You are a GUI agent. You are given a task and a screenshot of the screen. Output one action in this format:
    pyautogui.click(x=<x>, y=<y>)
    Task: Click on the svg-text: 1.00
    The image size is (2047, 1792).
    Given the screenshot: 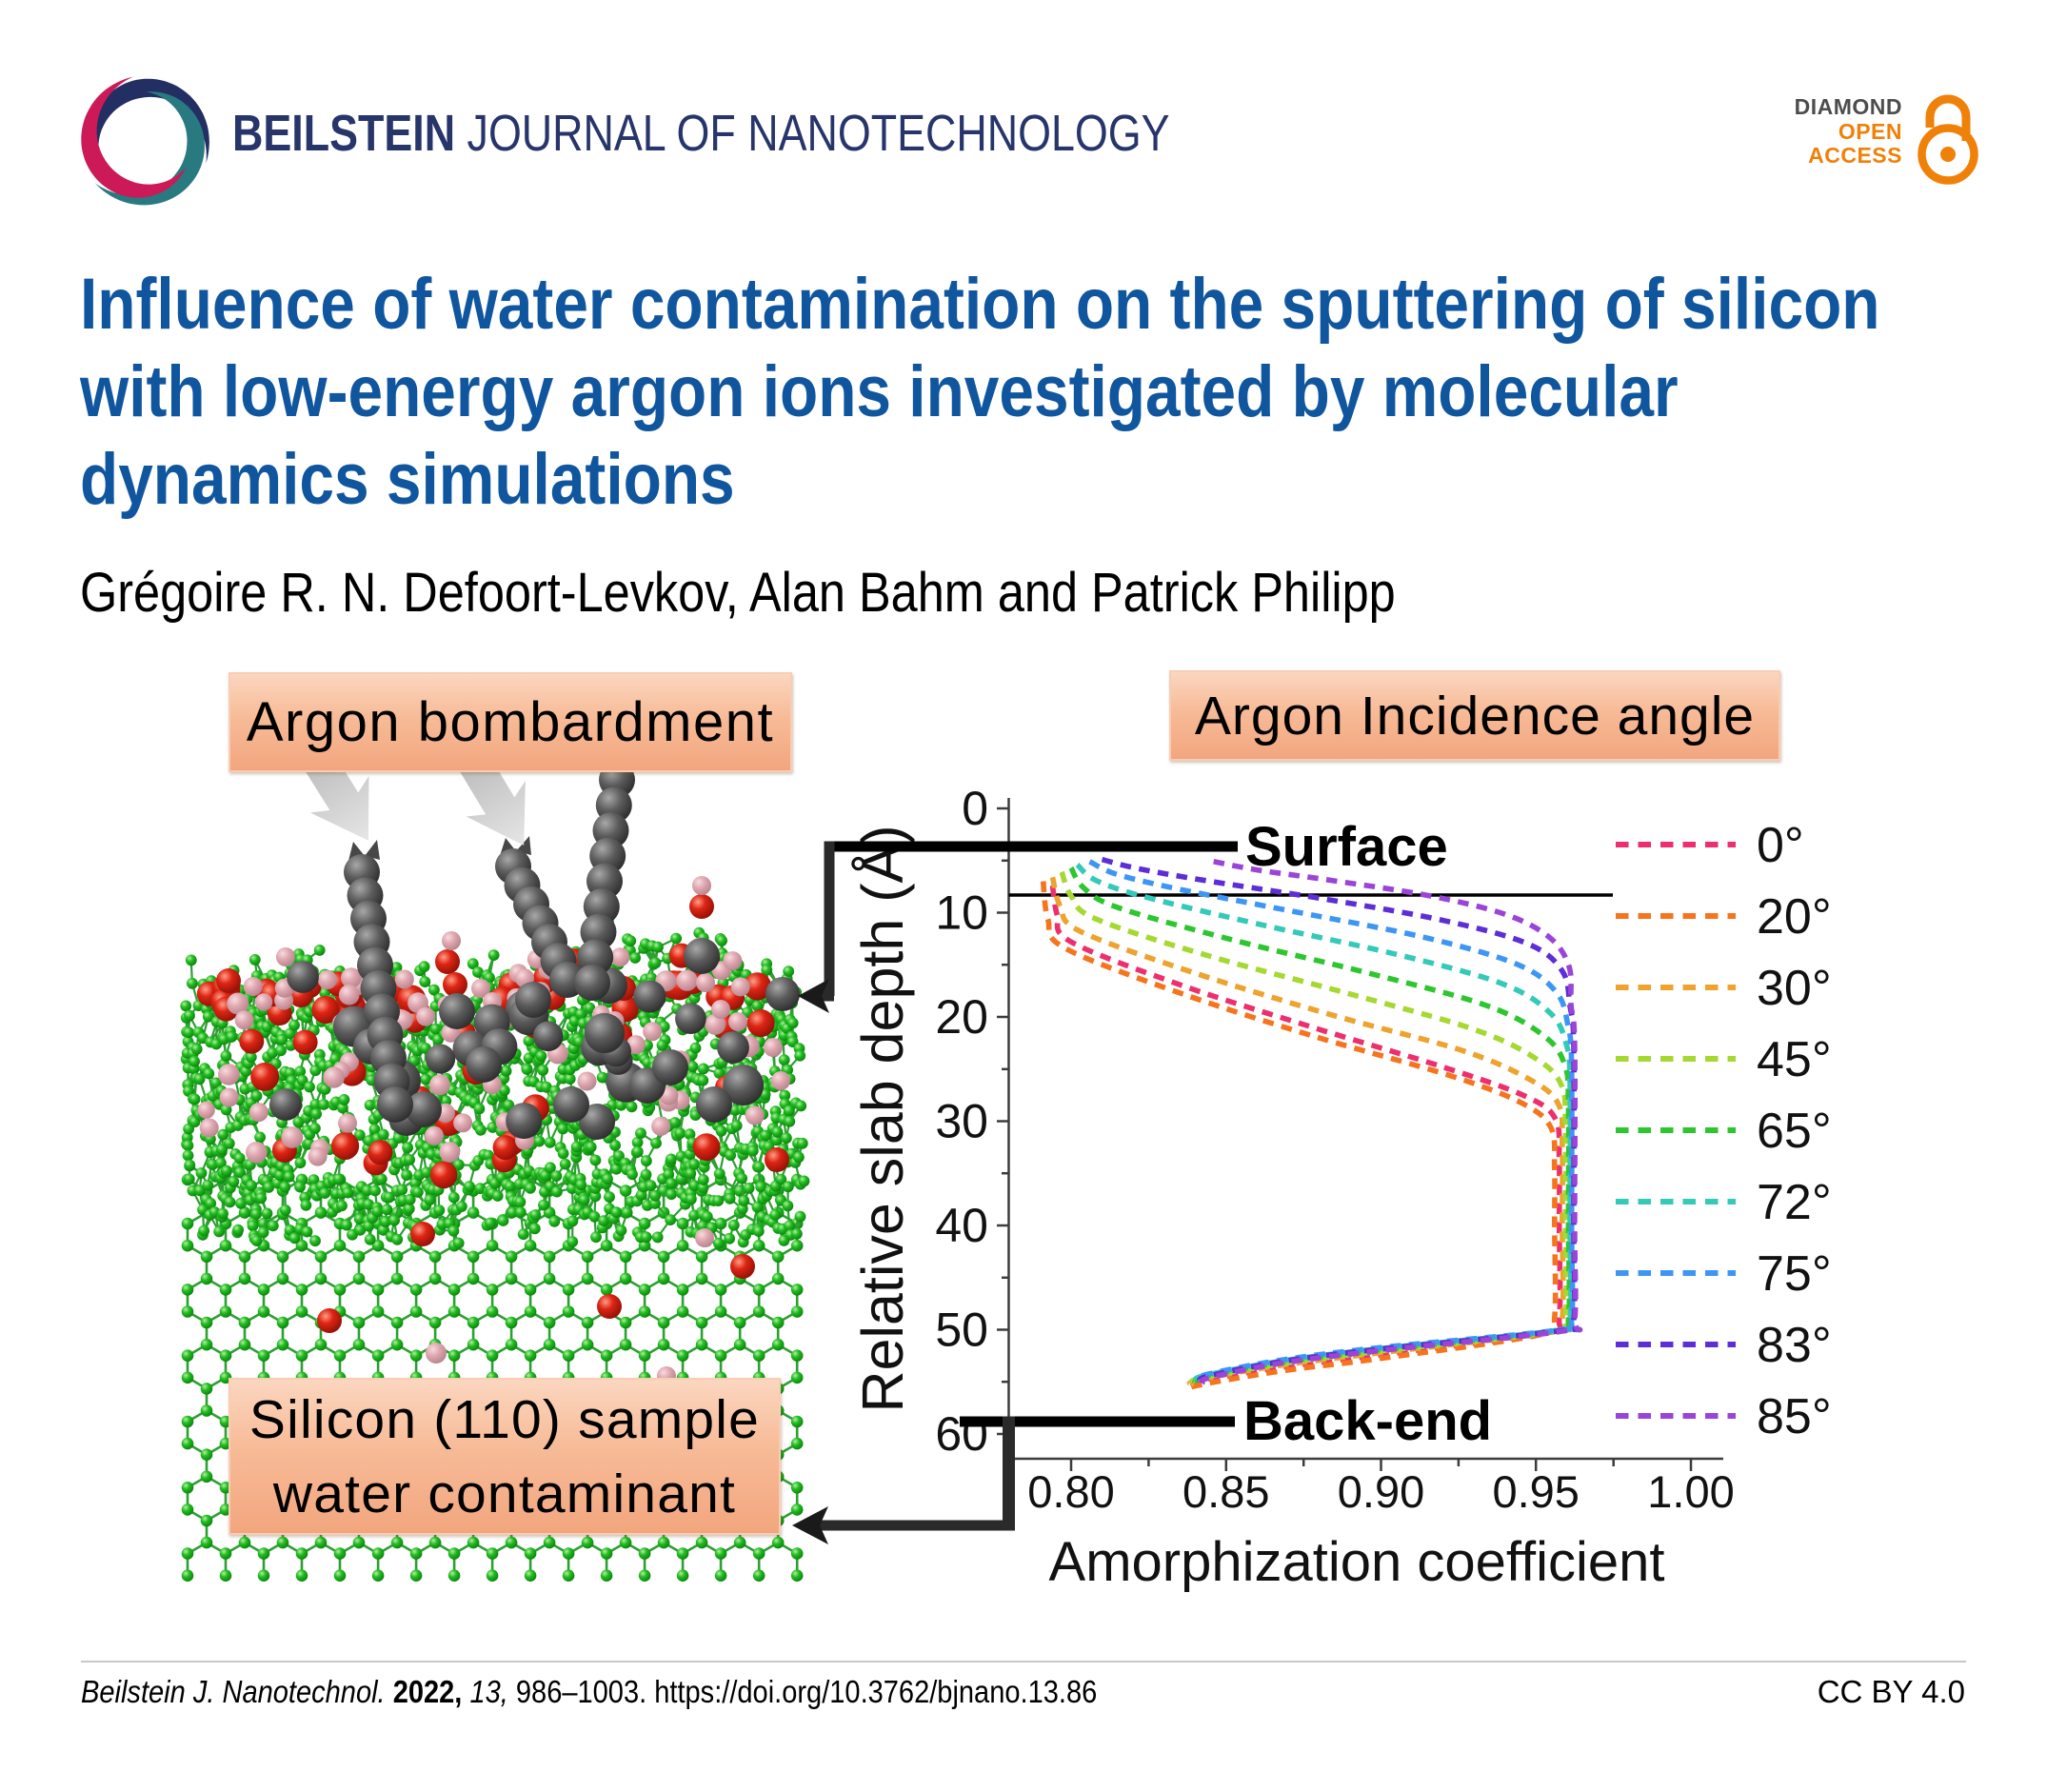 What is the action you would take?
    pyautogui.click(x=1690, y=1491)
    